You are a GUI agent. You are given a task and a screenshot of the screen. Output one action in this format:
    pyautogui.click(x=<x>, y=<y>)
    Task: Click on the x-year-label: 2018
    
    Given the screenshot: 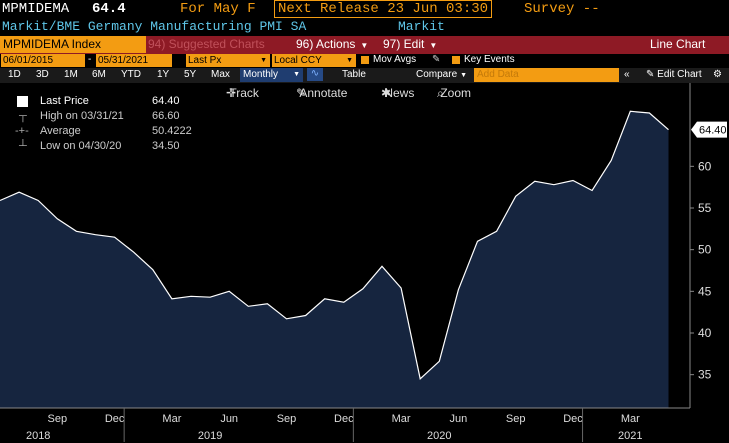 What is the action you would take?
    pyautogui.click(x=38, y=436)
    